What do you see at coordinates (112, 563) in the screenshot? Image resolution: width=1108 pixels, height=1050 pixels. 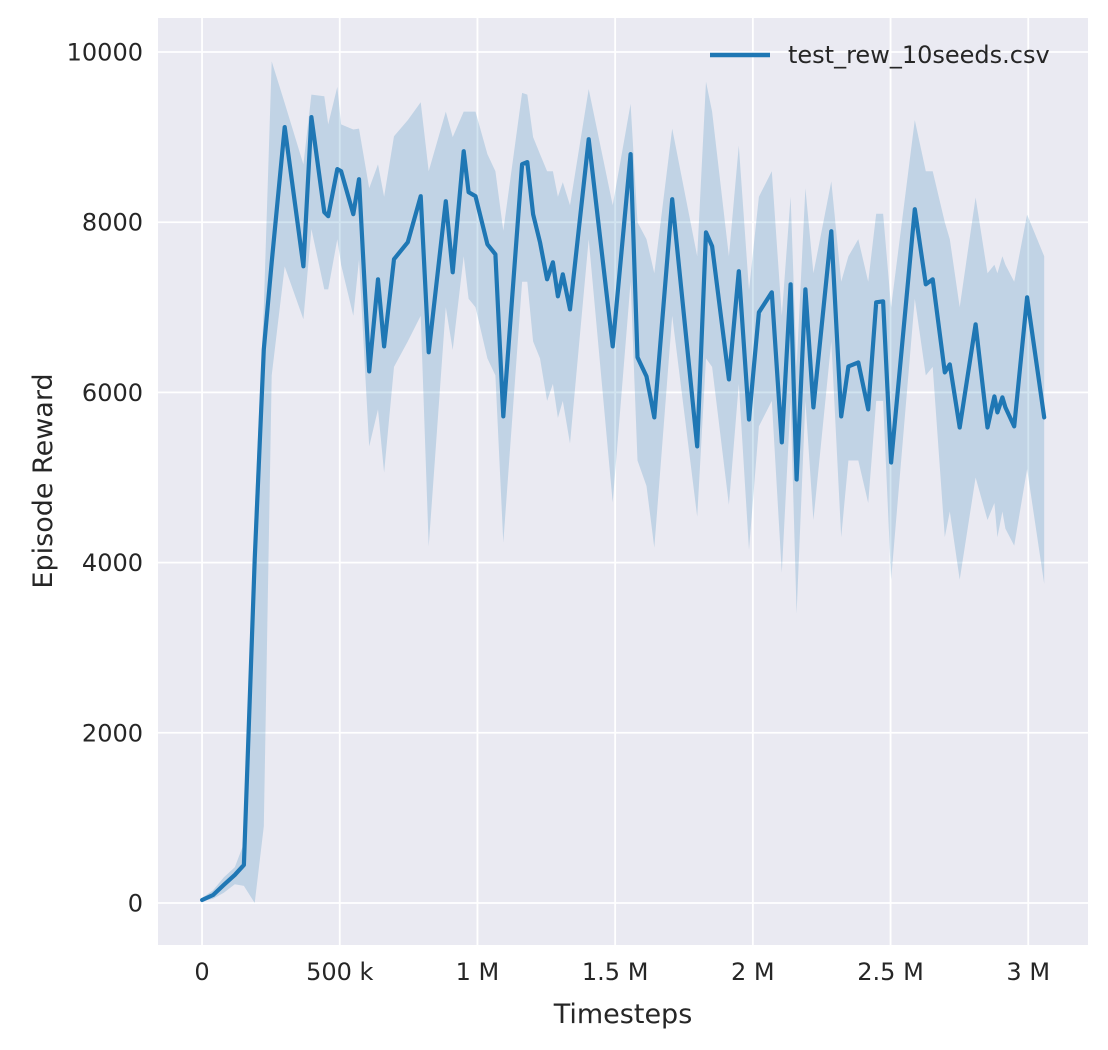 I see `y-tick-label: 4000` at bounding box center [112, 563].